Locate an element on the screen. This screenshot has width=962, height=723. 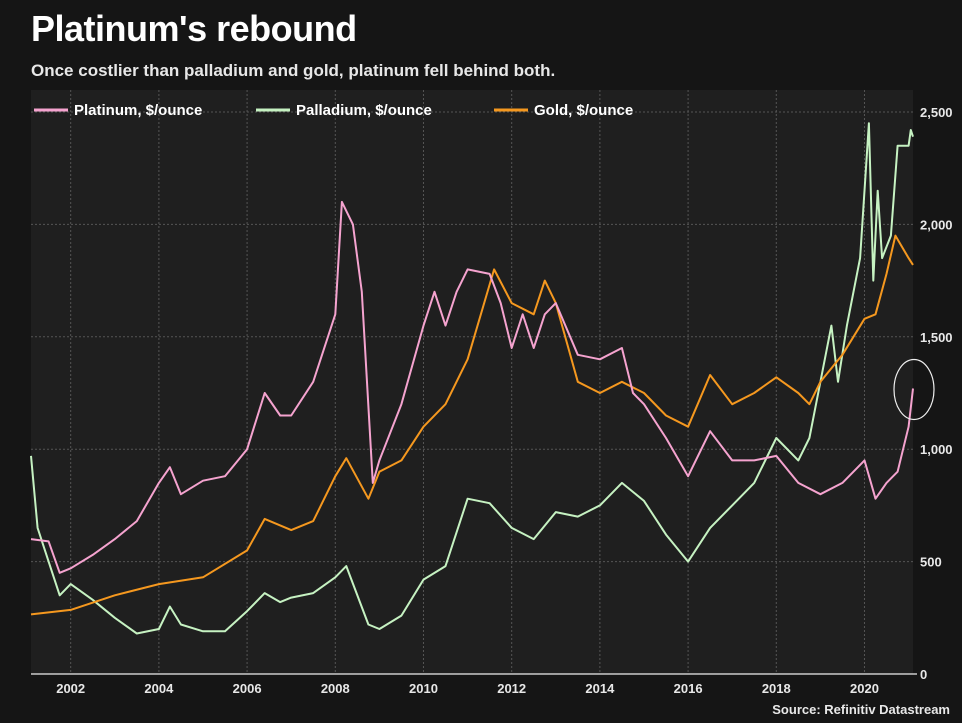
y-tick-label: 0 is located at coordinates (923, 674).